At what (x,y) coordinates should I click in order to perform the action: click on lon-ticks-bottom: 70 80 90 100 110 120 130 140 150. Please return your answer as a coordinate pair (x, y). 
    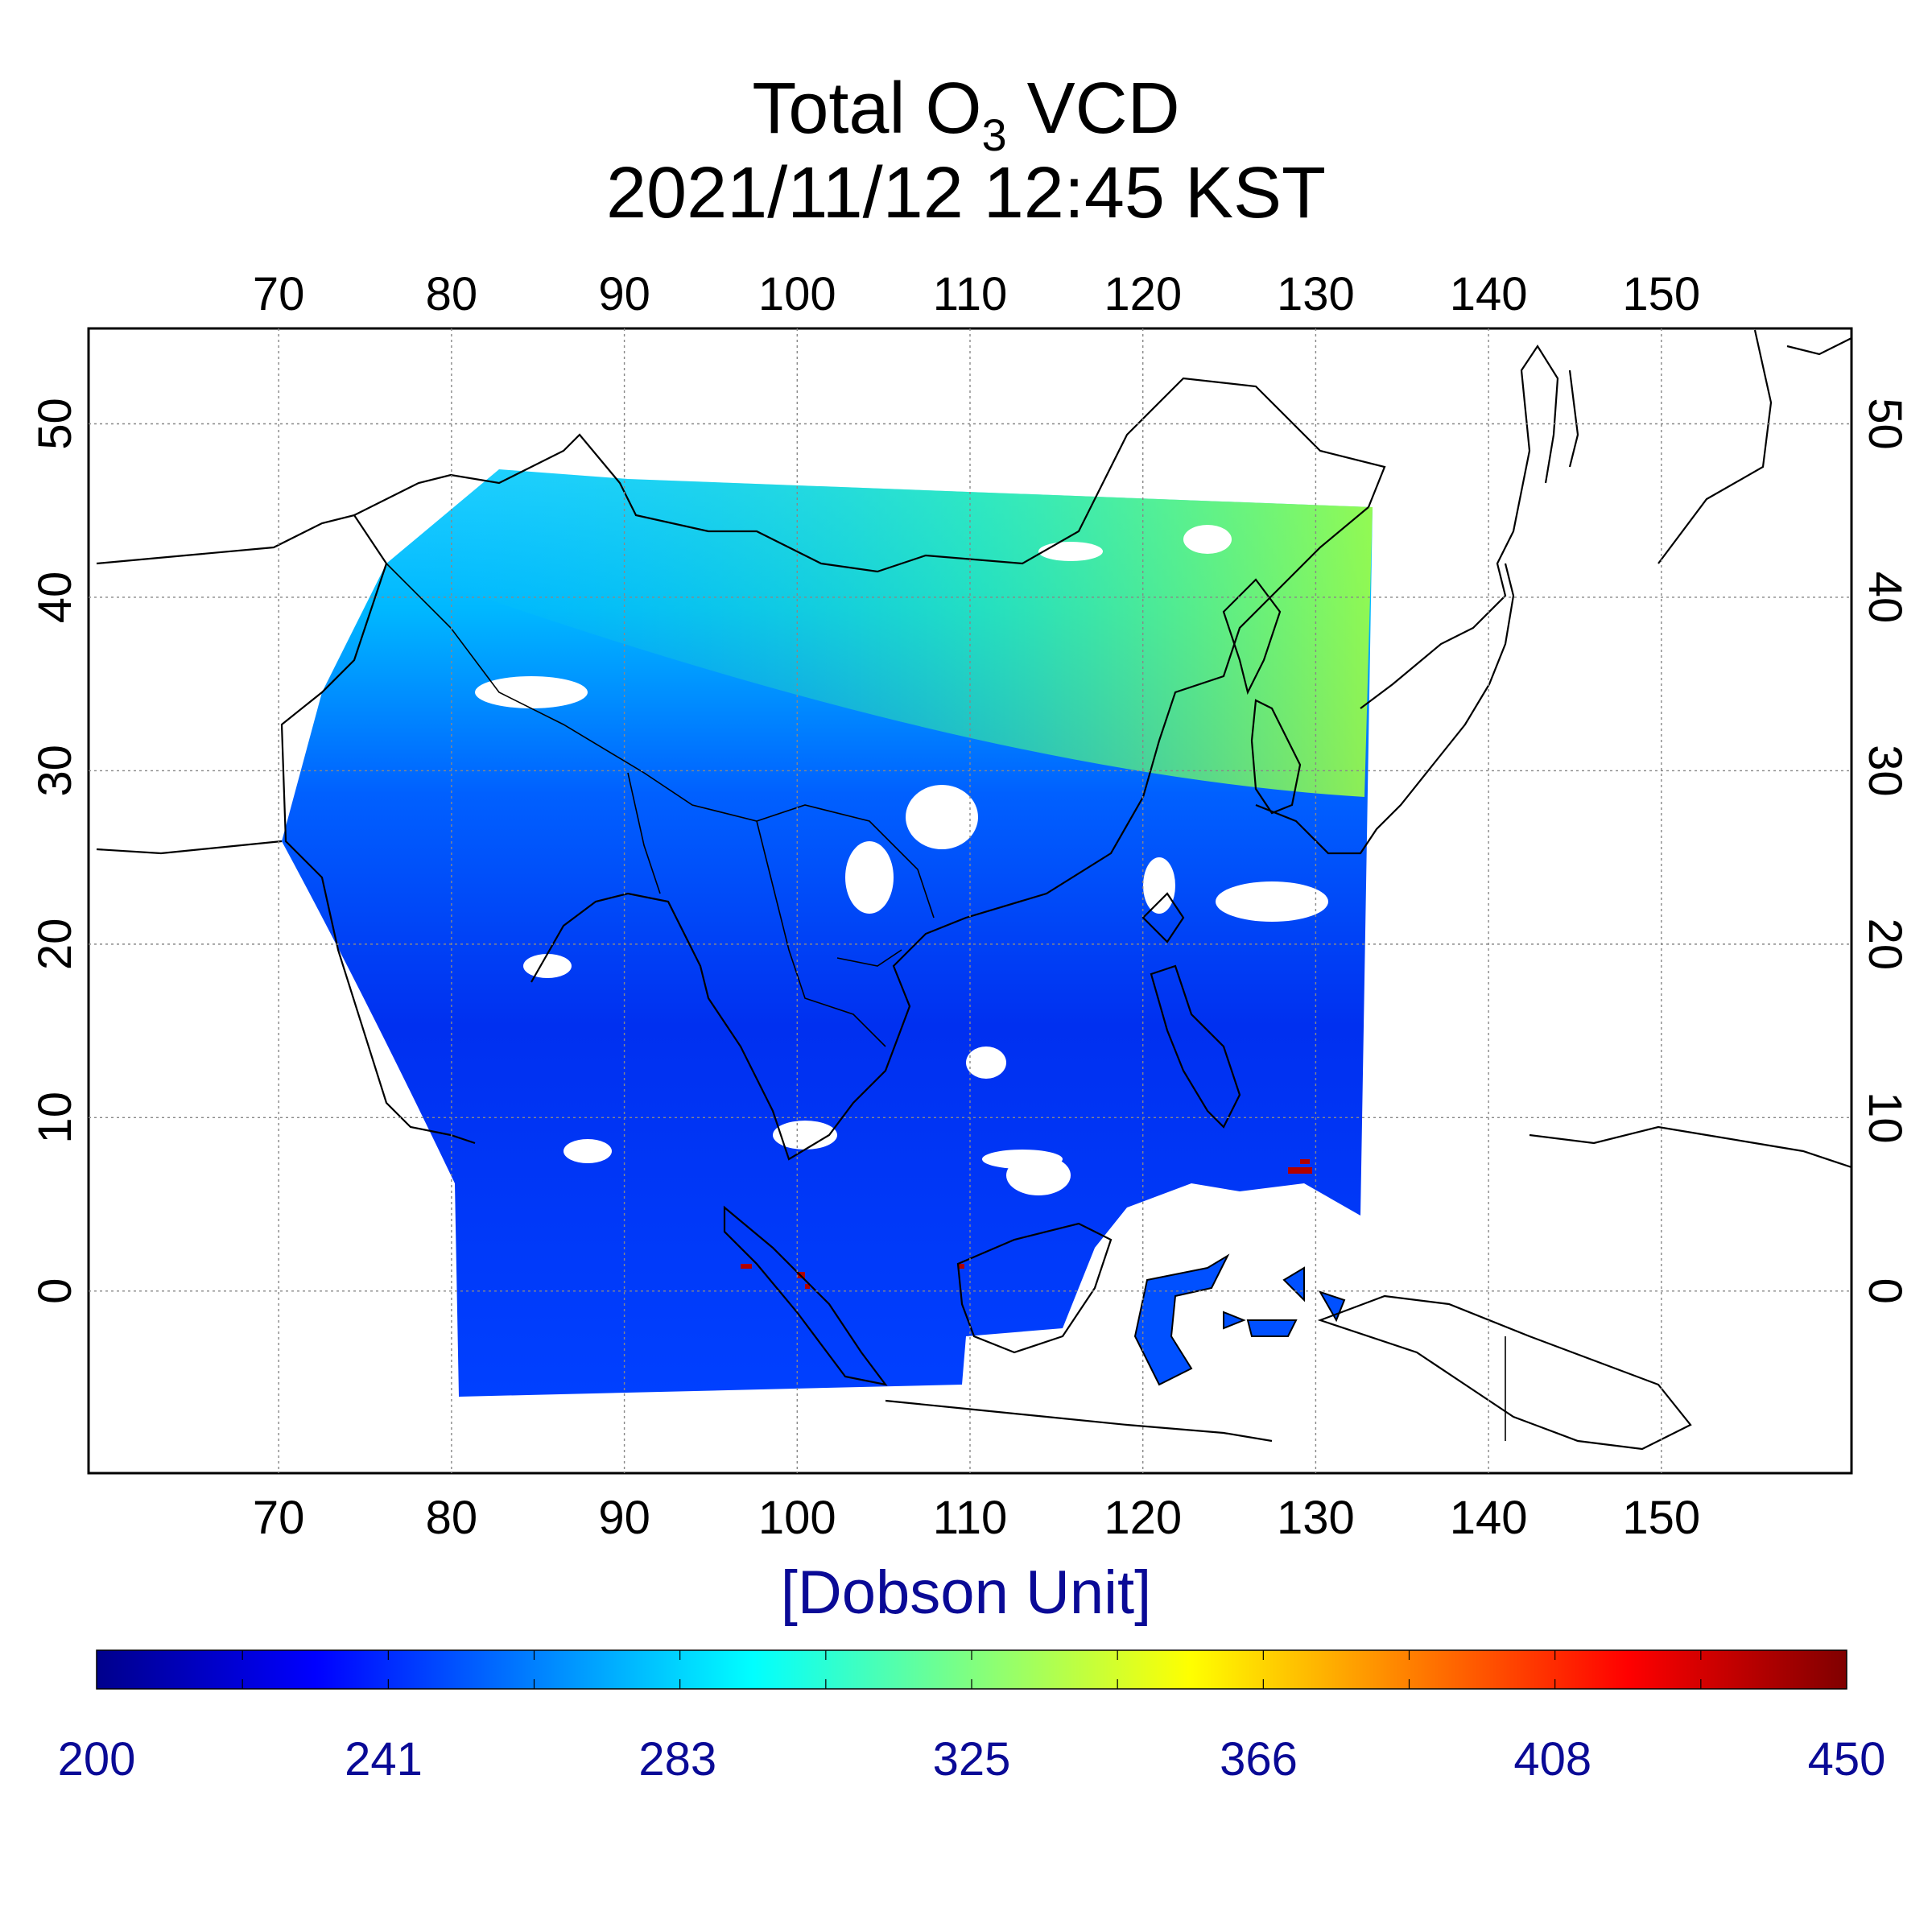
    Looking at the image, I should click on (976, 1518).